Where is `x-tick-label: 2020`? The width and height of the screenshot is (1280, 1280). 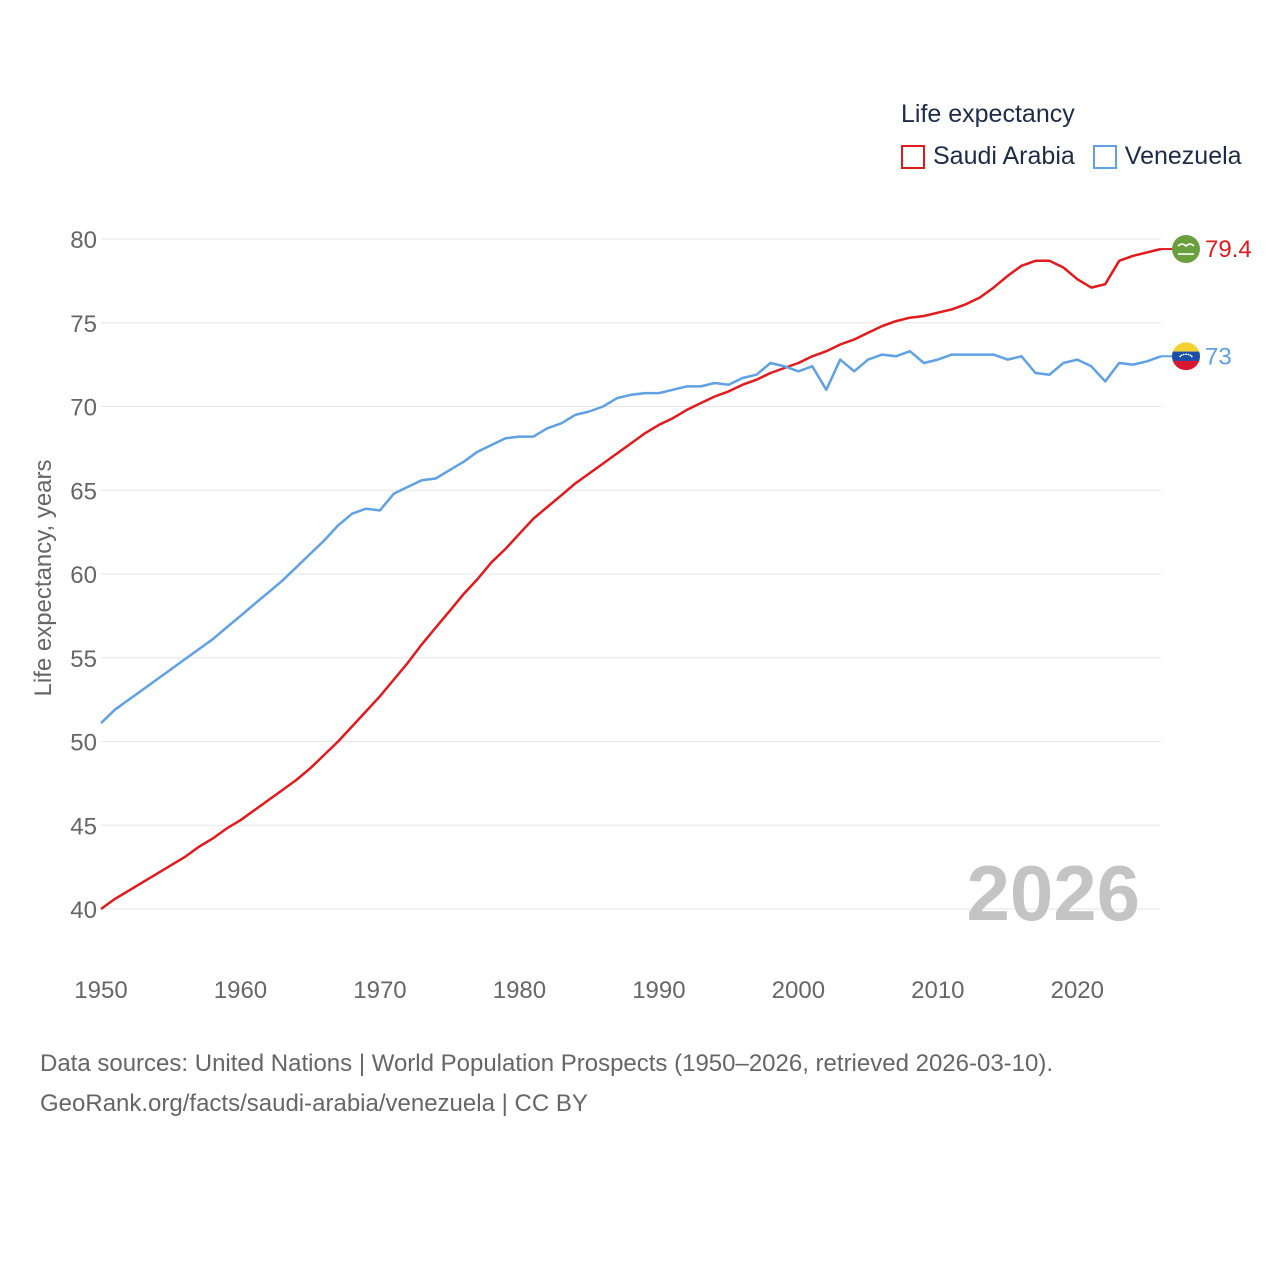 x-tick-label: 2020 is located at coordinates (1077, 990).